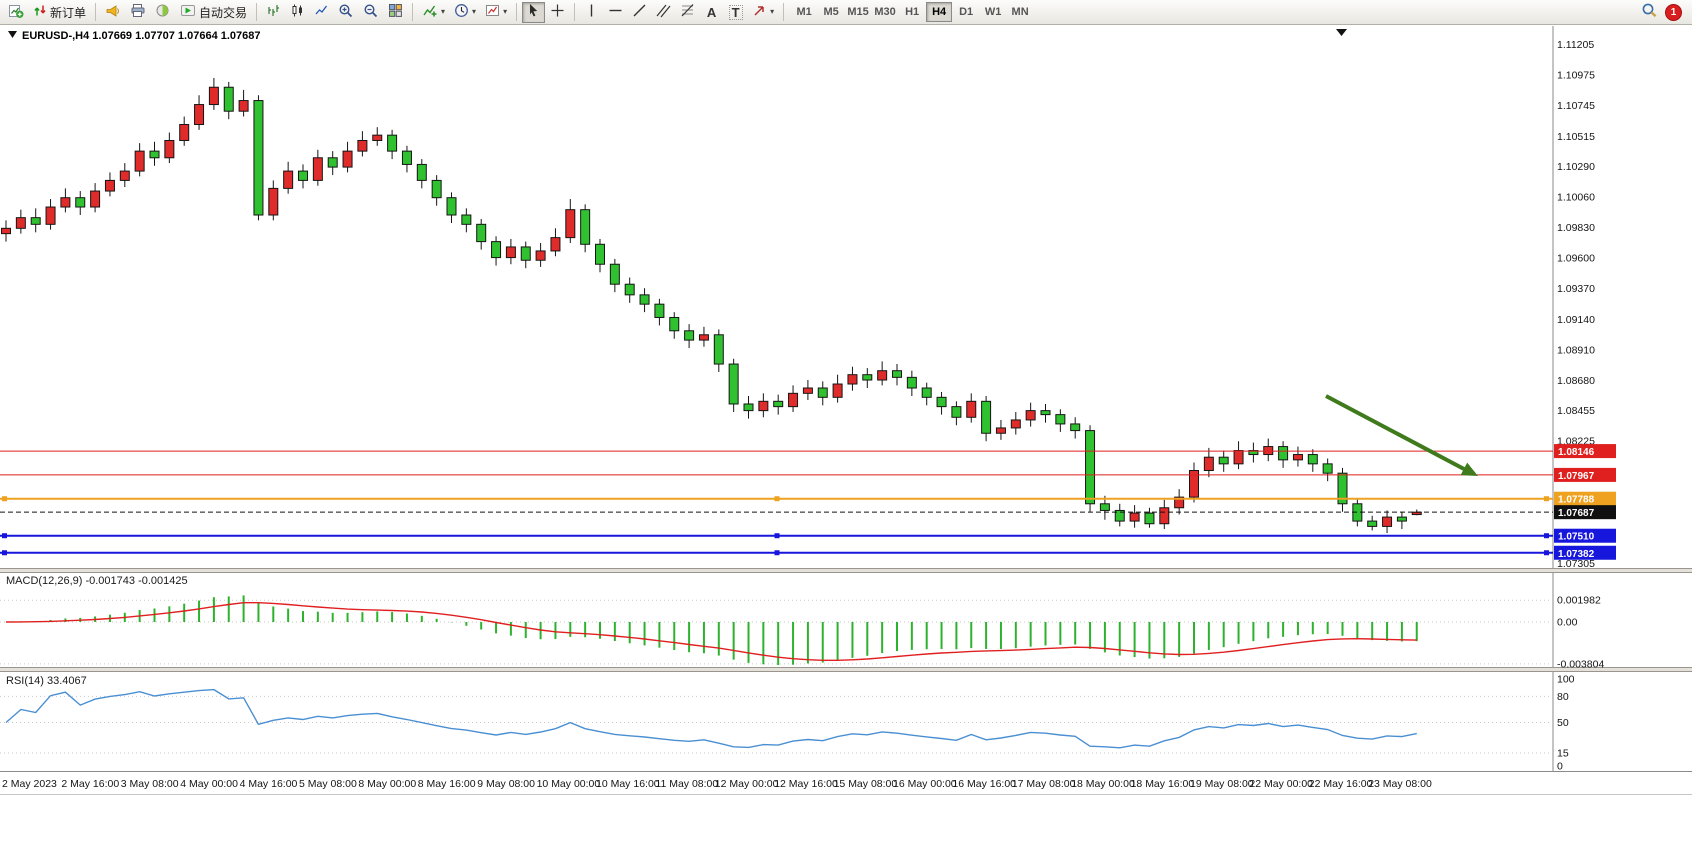 The image size is (1692, 862). Describe the element at coordinates (966, 12) in the screenshot. I see `timeframe-d1-button: D1` at that location.